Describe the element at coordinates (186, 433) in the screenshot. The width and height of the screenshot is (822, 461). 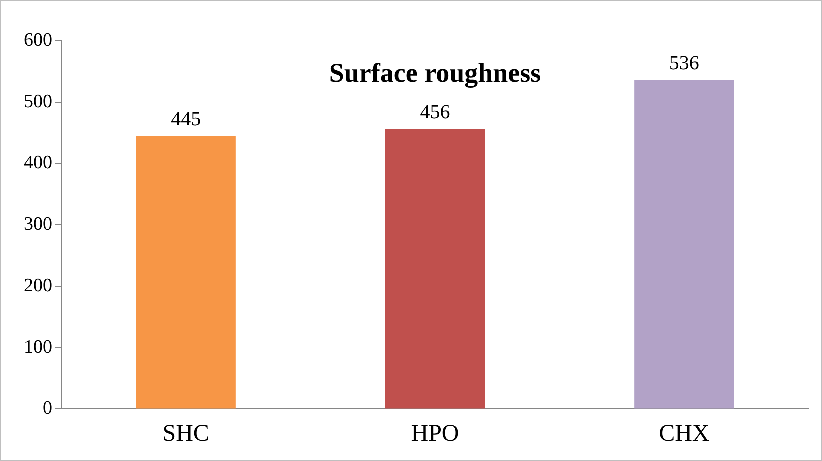
I see `x-tick-label: SHC` at that location.